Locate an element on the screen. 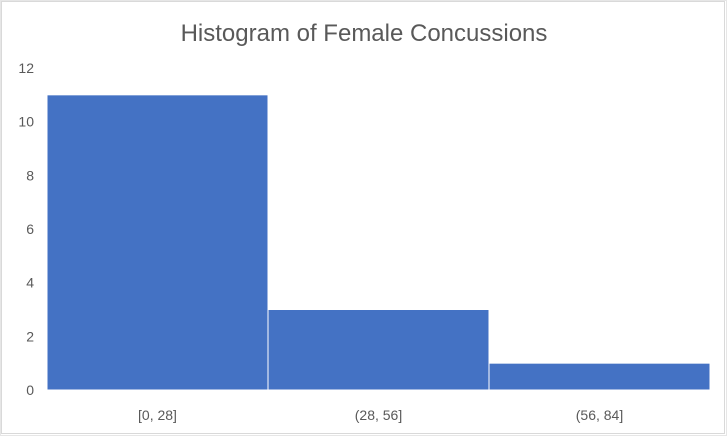  x-tick-label: (56, 84] is located at coordinates (599, 415).